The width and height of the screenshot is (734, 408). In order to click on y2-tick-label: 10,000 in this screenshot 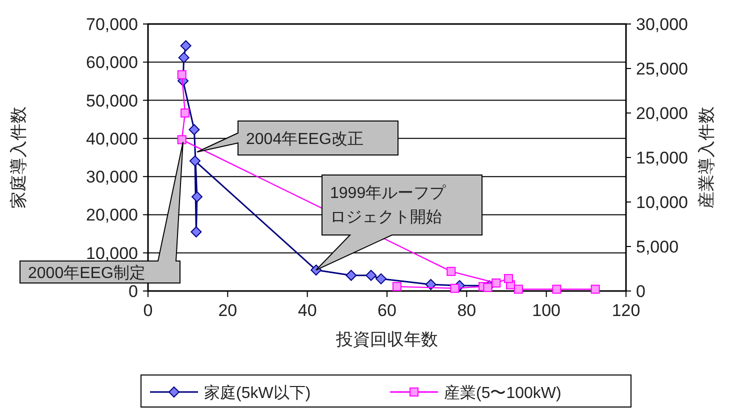, I will do `click(662, 202)`.